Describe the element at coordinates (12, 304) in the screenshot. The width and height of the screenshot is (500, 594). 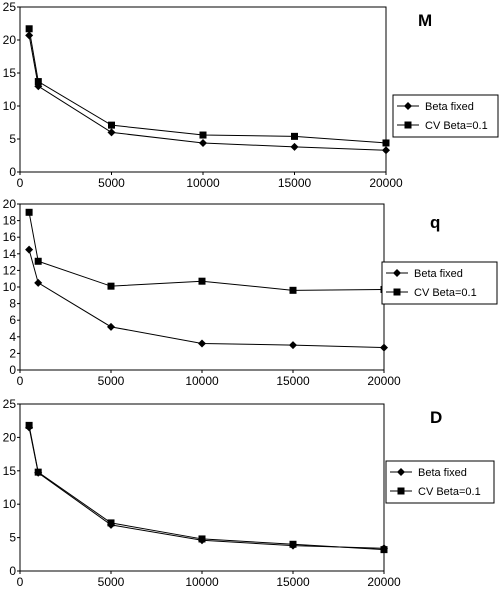
I see `y-tick-label: 8` at that location.